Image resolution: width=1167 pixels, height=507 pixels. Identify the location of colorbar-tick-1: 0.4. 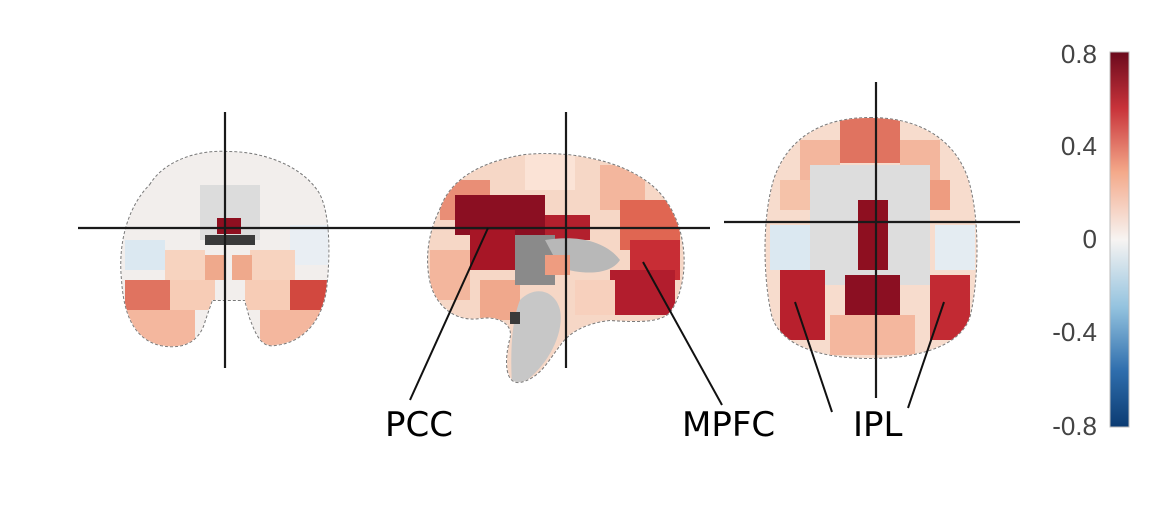
(1079, 146).